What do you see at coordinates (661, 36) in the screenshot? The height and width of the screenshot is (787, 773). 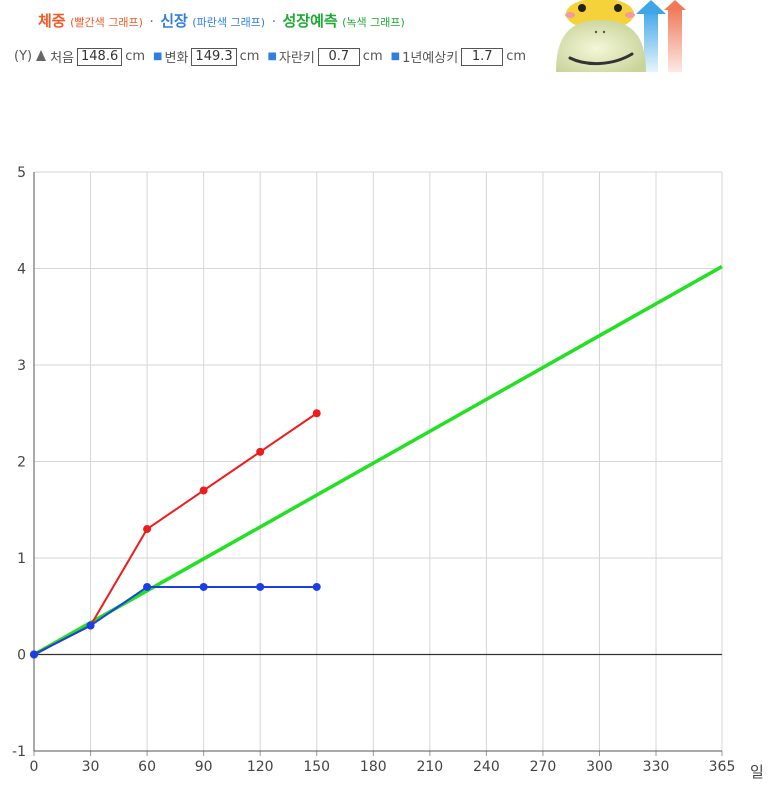 I see `growth-arrow-icon` at bounding box center [661, 36].